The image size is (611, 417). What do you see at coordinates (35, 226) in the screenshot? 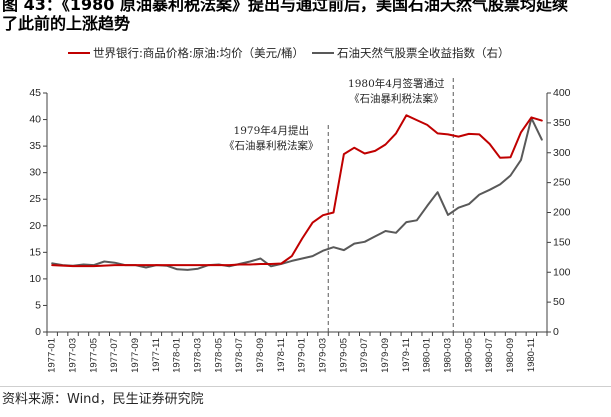
I see `y-left-tick-label: 20` at bounding box center [35, 226].